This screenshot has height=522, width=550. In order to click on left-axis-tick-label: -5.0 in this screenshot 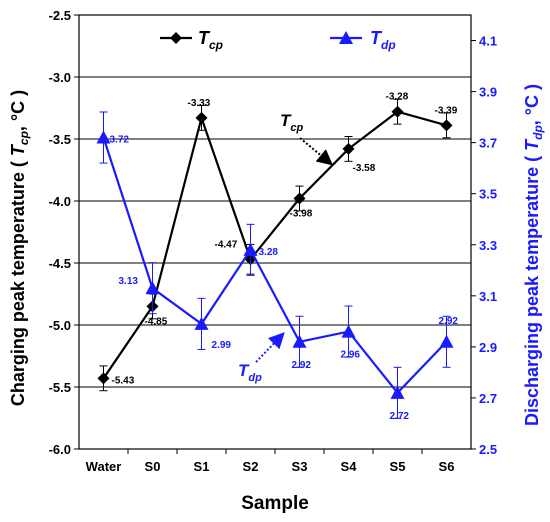, I will do `click(60, 325)`.